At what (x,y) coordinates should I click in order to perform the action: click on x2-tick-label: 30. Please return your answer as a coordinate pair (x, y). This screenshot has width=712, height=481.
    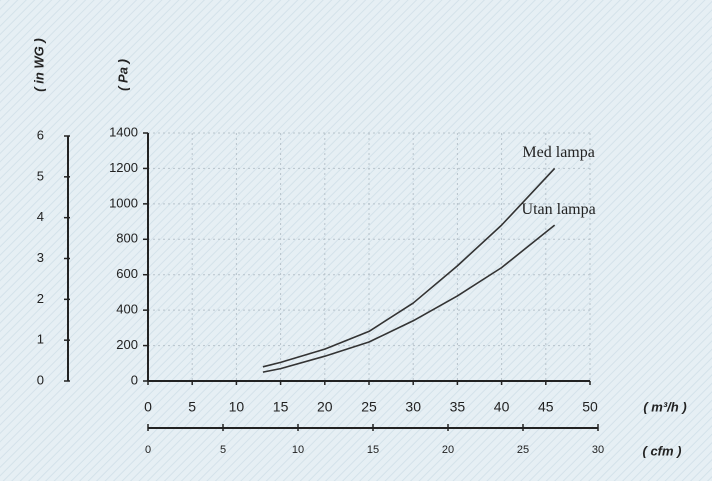
    Looking at the image, I should click on (598, 450).